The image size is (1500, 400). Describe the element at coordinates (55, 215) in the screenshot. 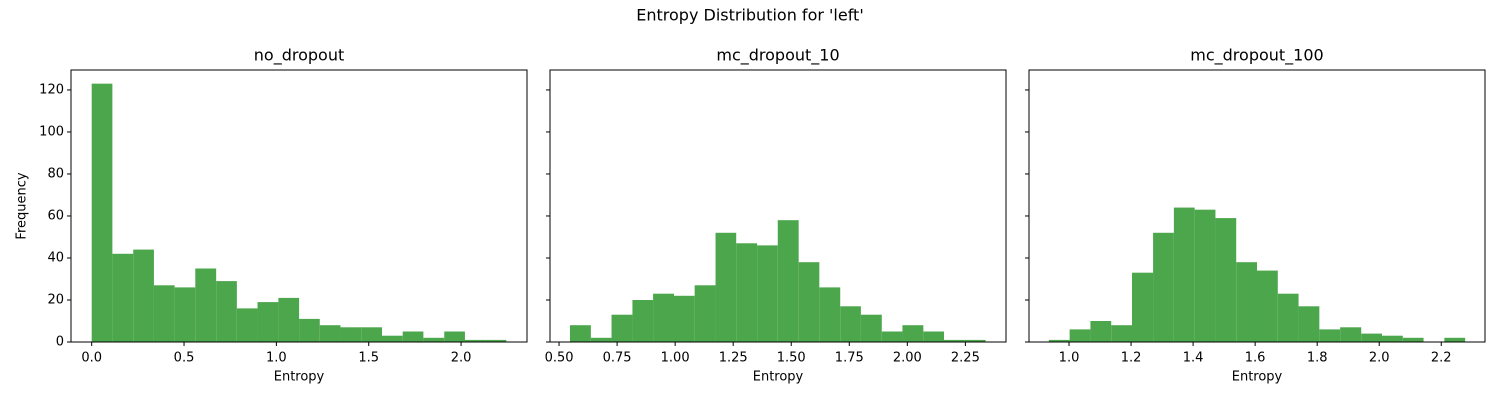

I see `y-tick-label: 60` at that location.